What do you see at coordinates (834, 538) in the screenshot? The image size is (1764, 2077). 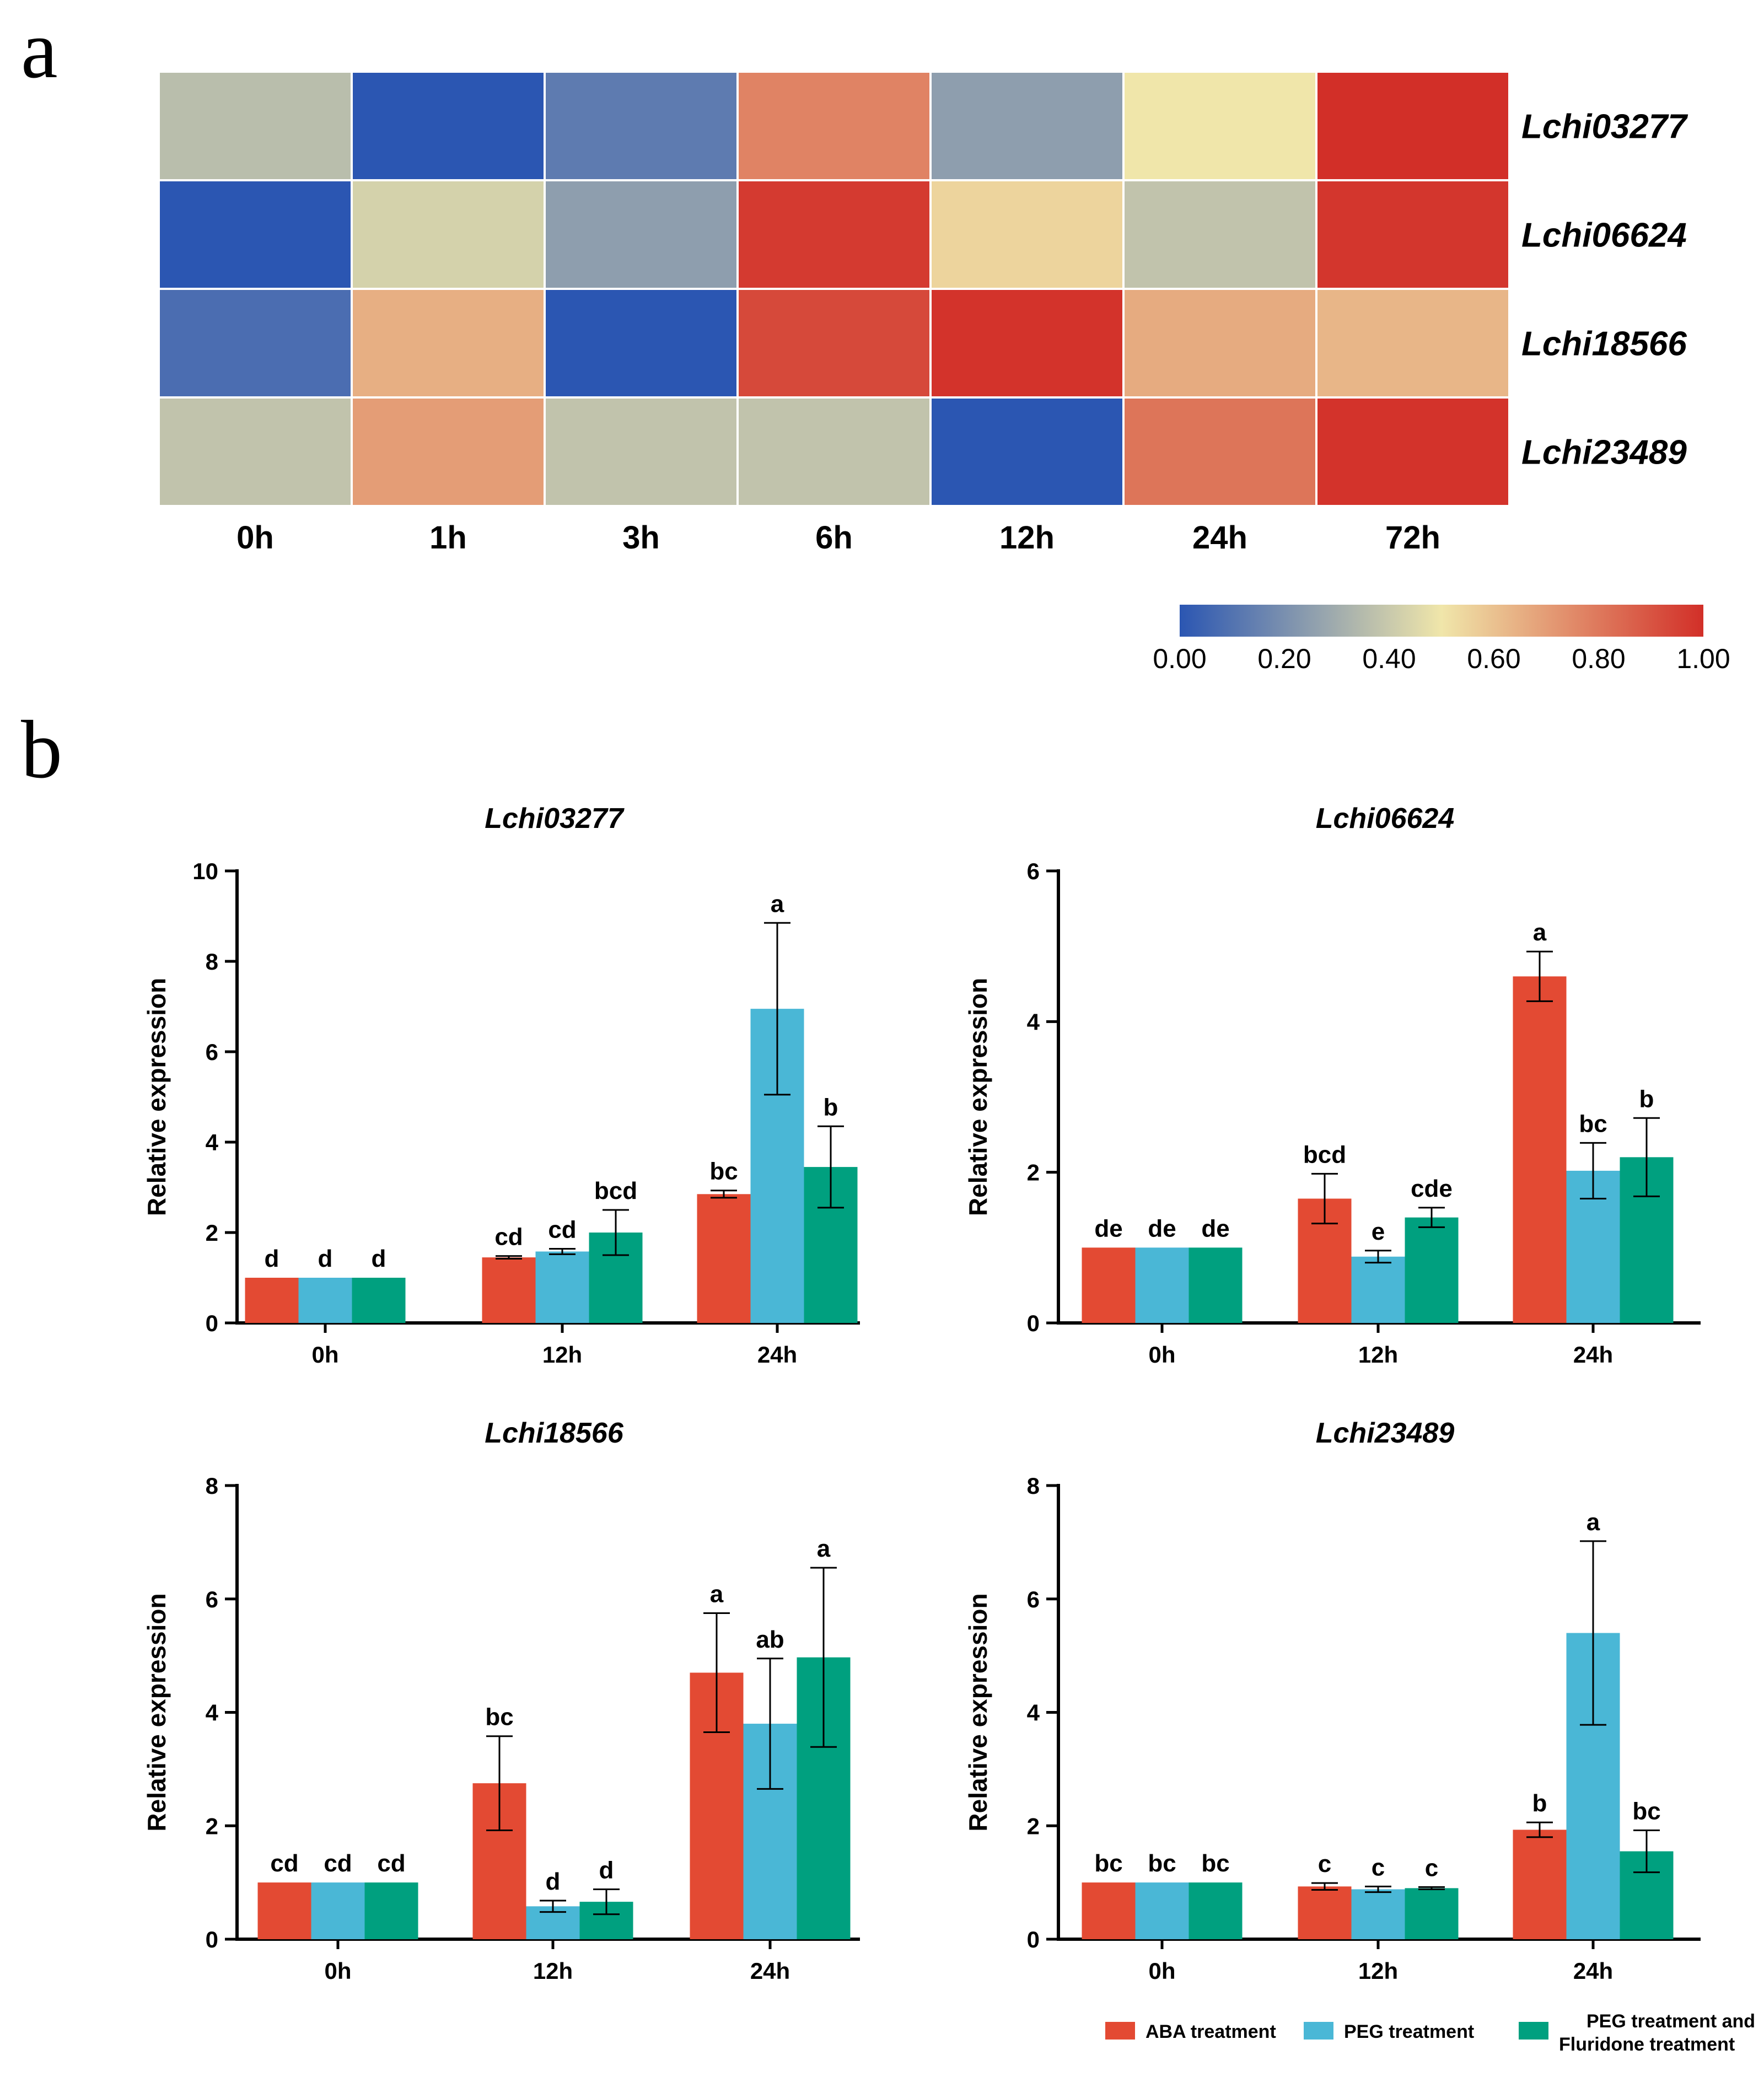 I see `heatmap-column-label: 6h` at bounding box center [834, 538].